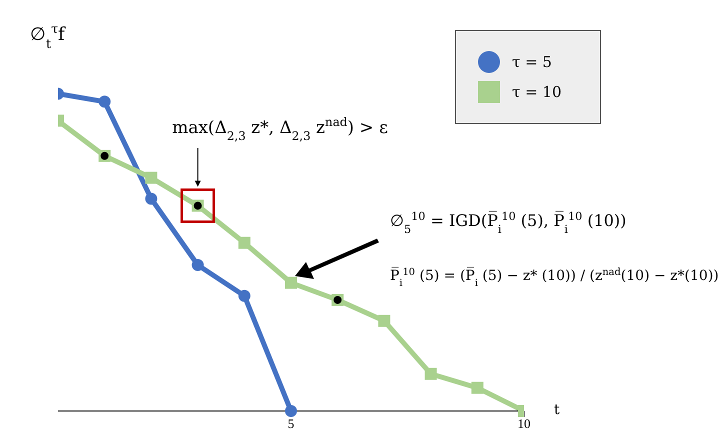  I want to click on legend-label: τ = 5, so click(532, 62).